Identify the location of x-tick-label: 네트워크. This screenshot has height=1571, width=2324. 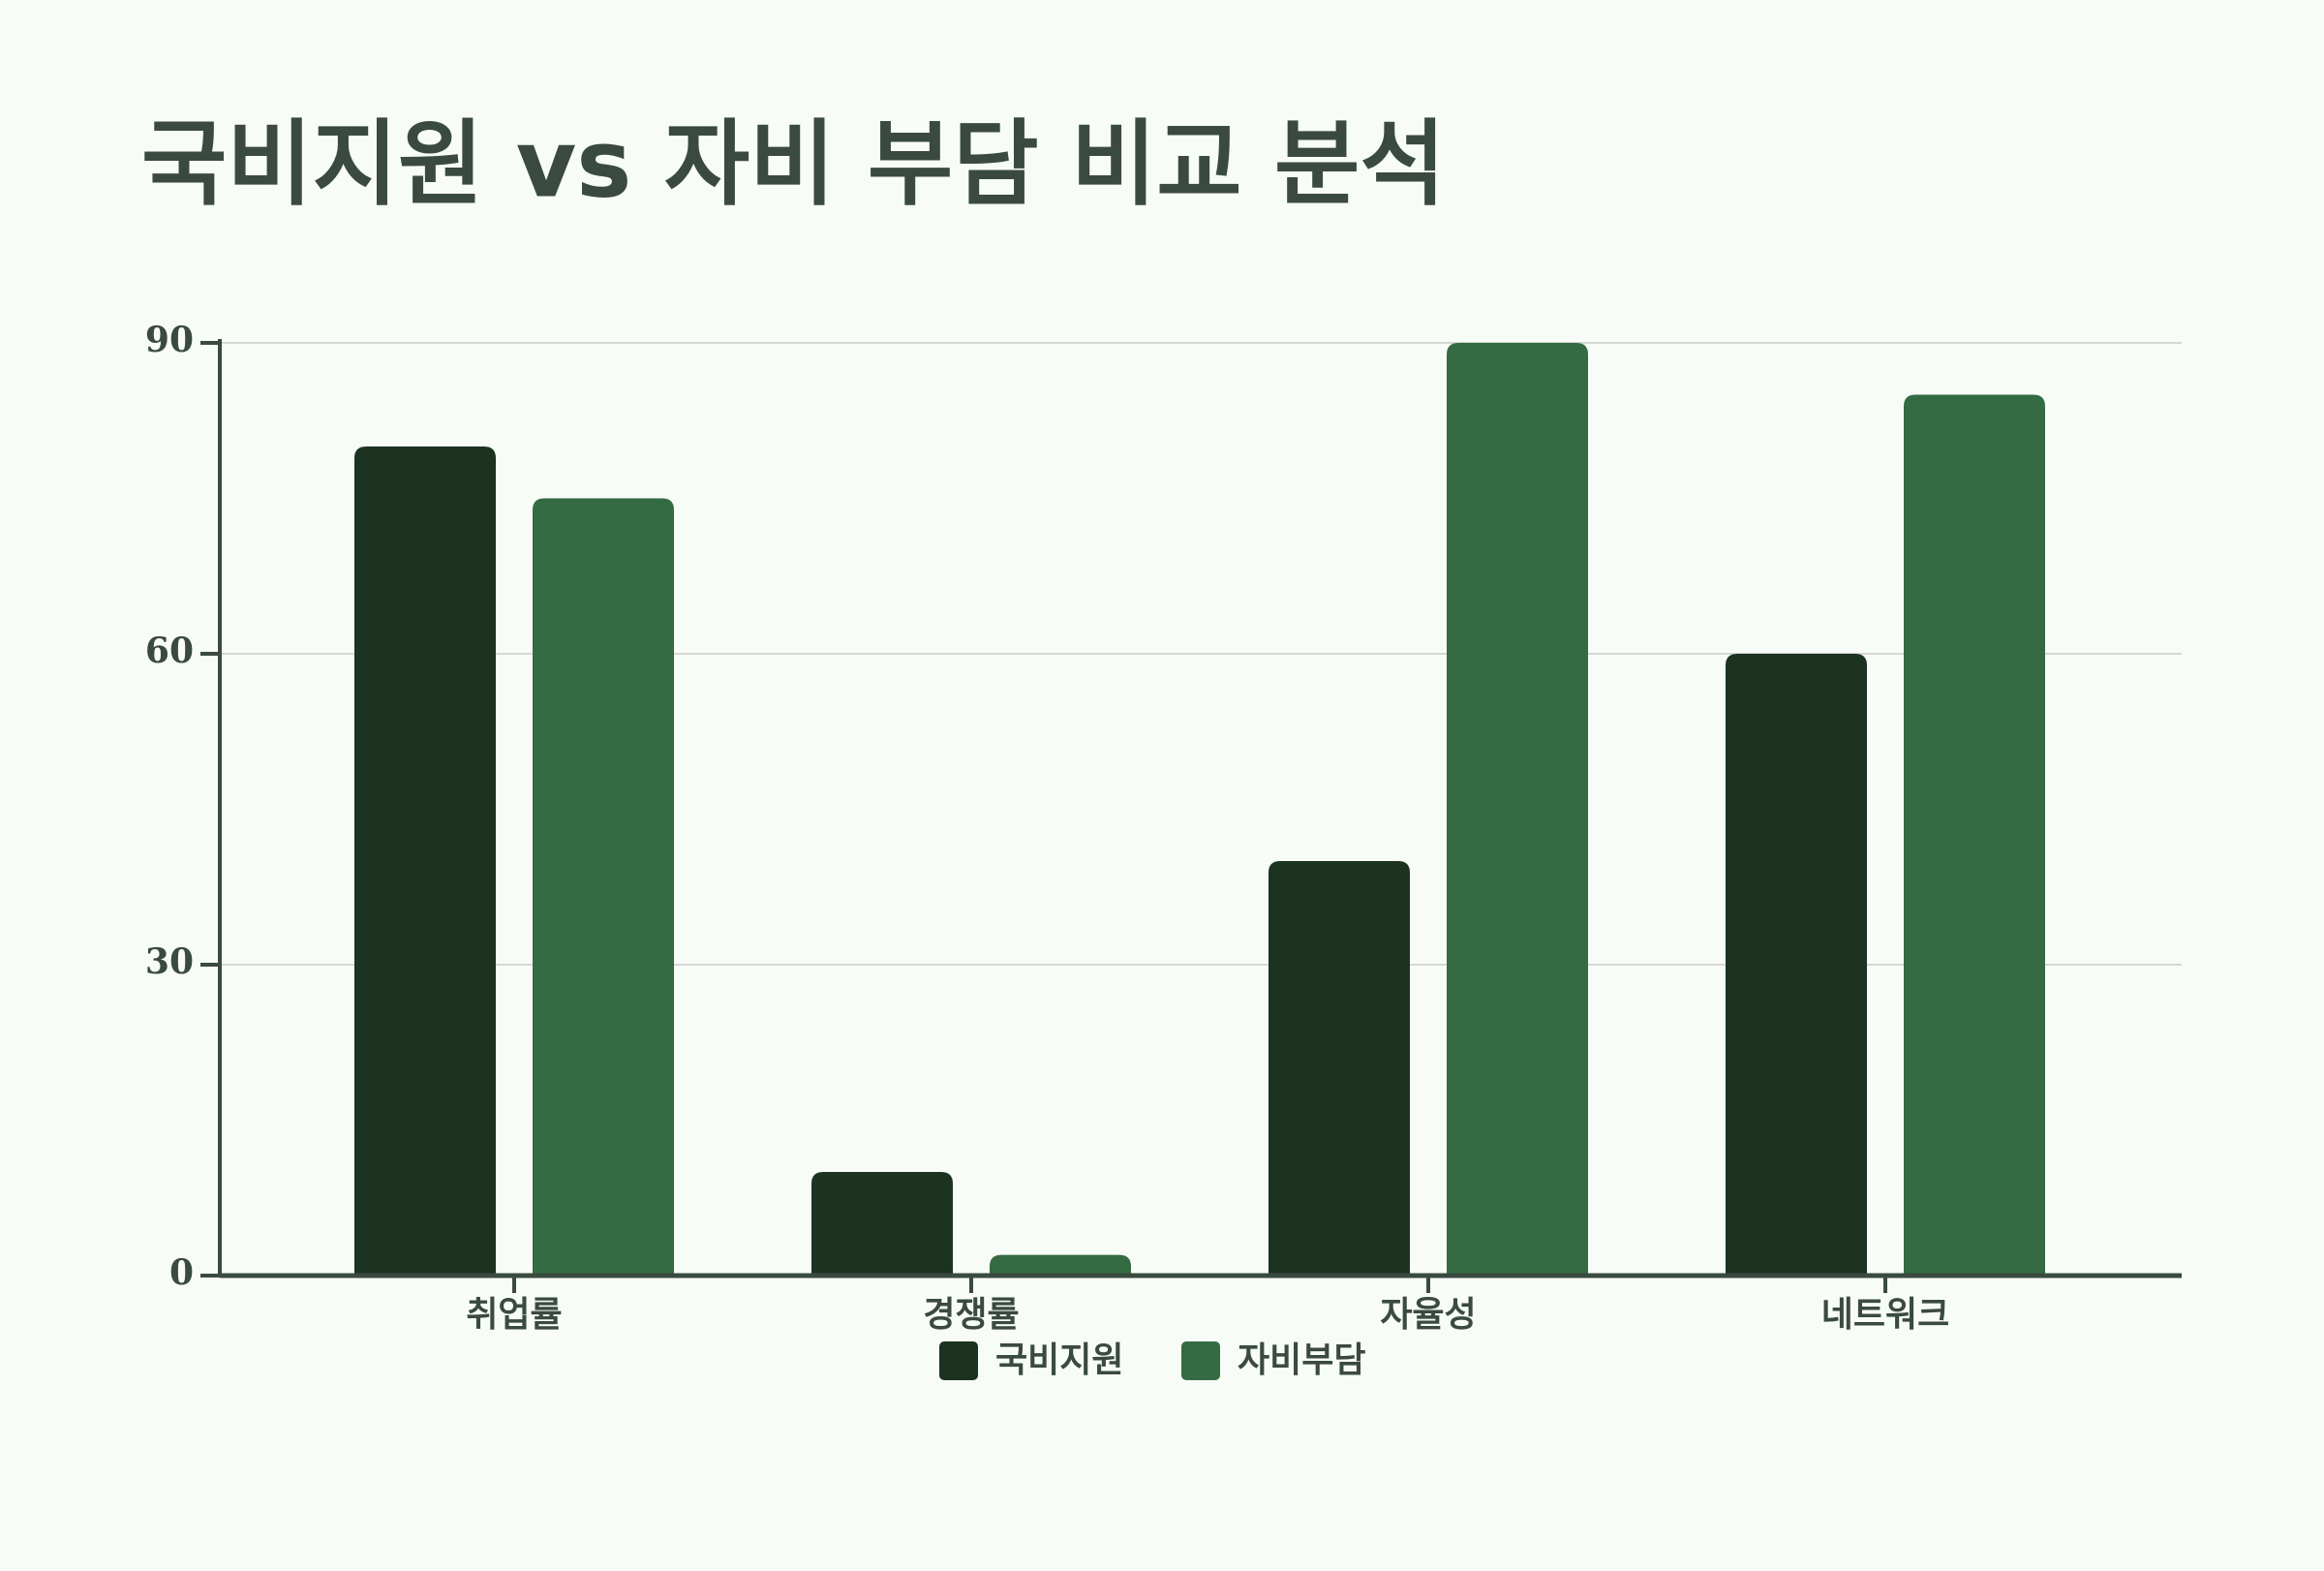
(1885, 1315).